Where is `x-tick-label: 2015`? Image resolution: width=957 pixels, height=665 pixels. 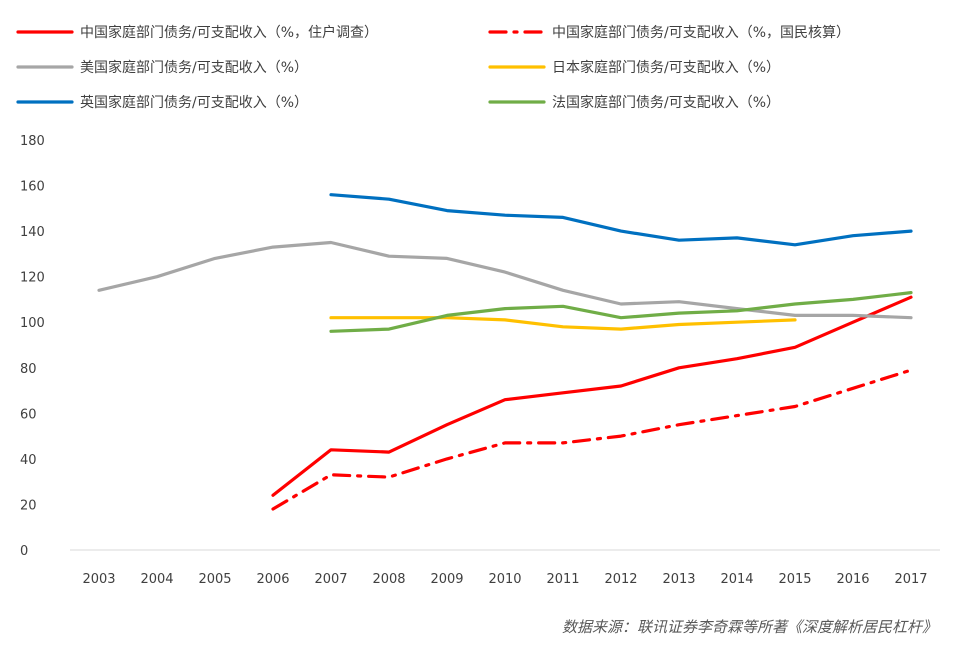 x-tick-label: 2015 is located at coordinates (794, 579).